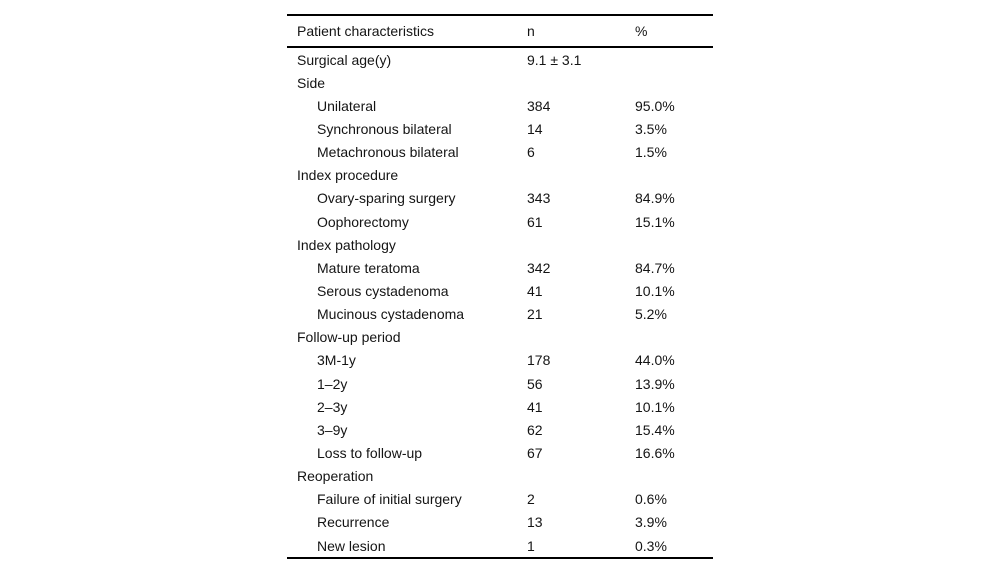 The image size is (1000, 576). What do you see at coordinates (641, 30) in the screenshot?
I see `column-header-percent: %` at bounding box center [641, 30].